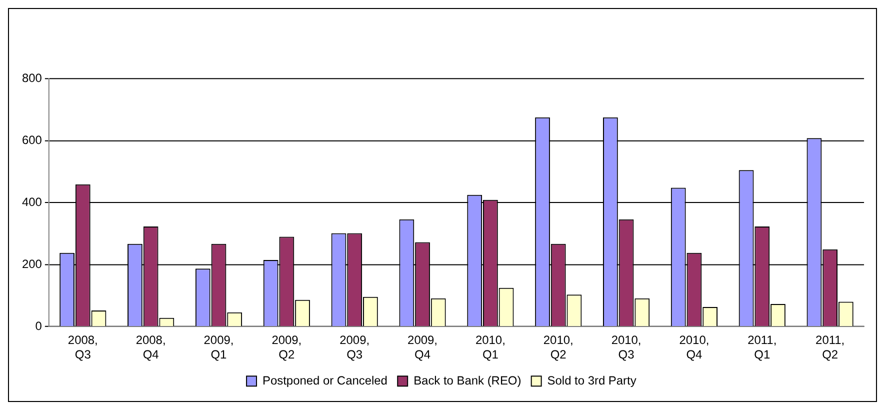 The height and width of the screenshot is (412, 887). Describe the element at coordinates (558, 347) in the screenshot. I see `x-tick-label: 2010, Q2` at that location.